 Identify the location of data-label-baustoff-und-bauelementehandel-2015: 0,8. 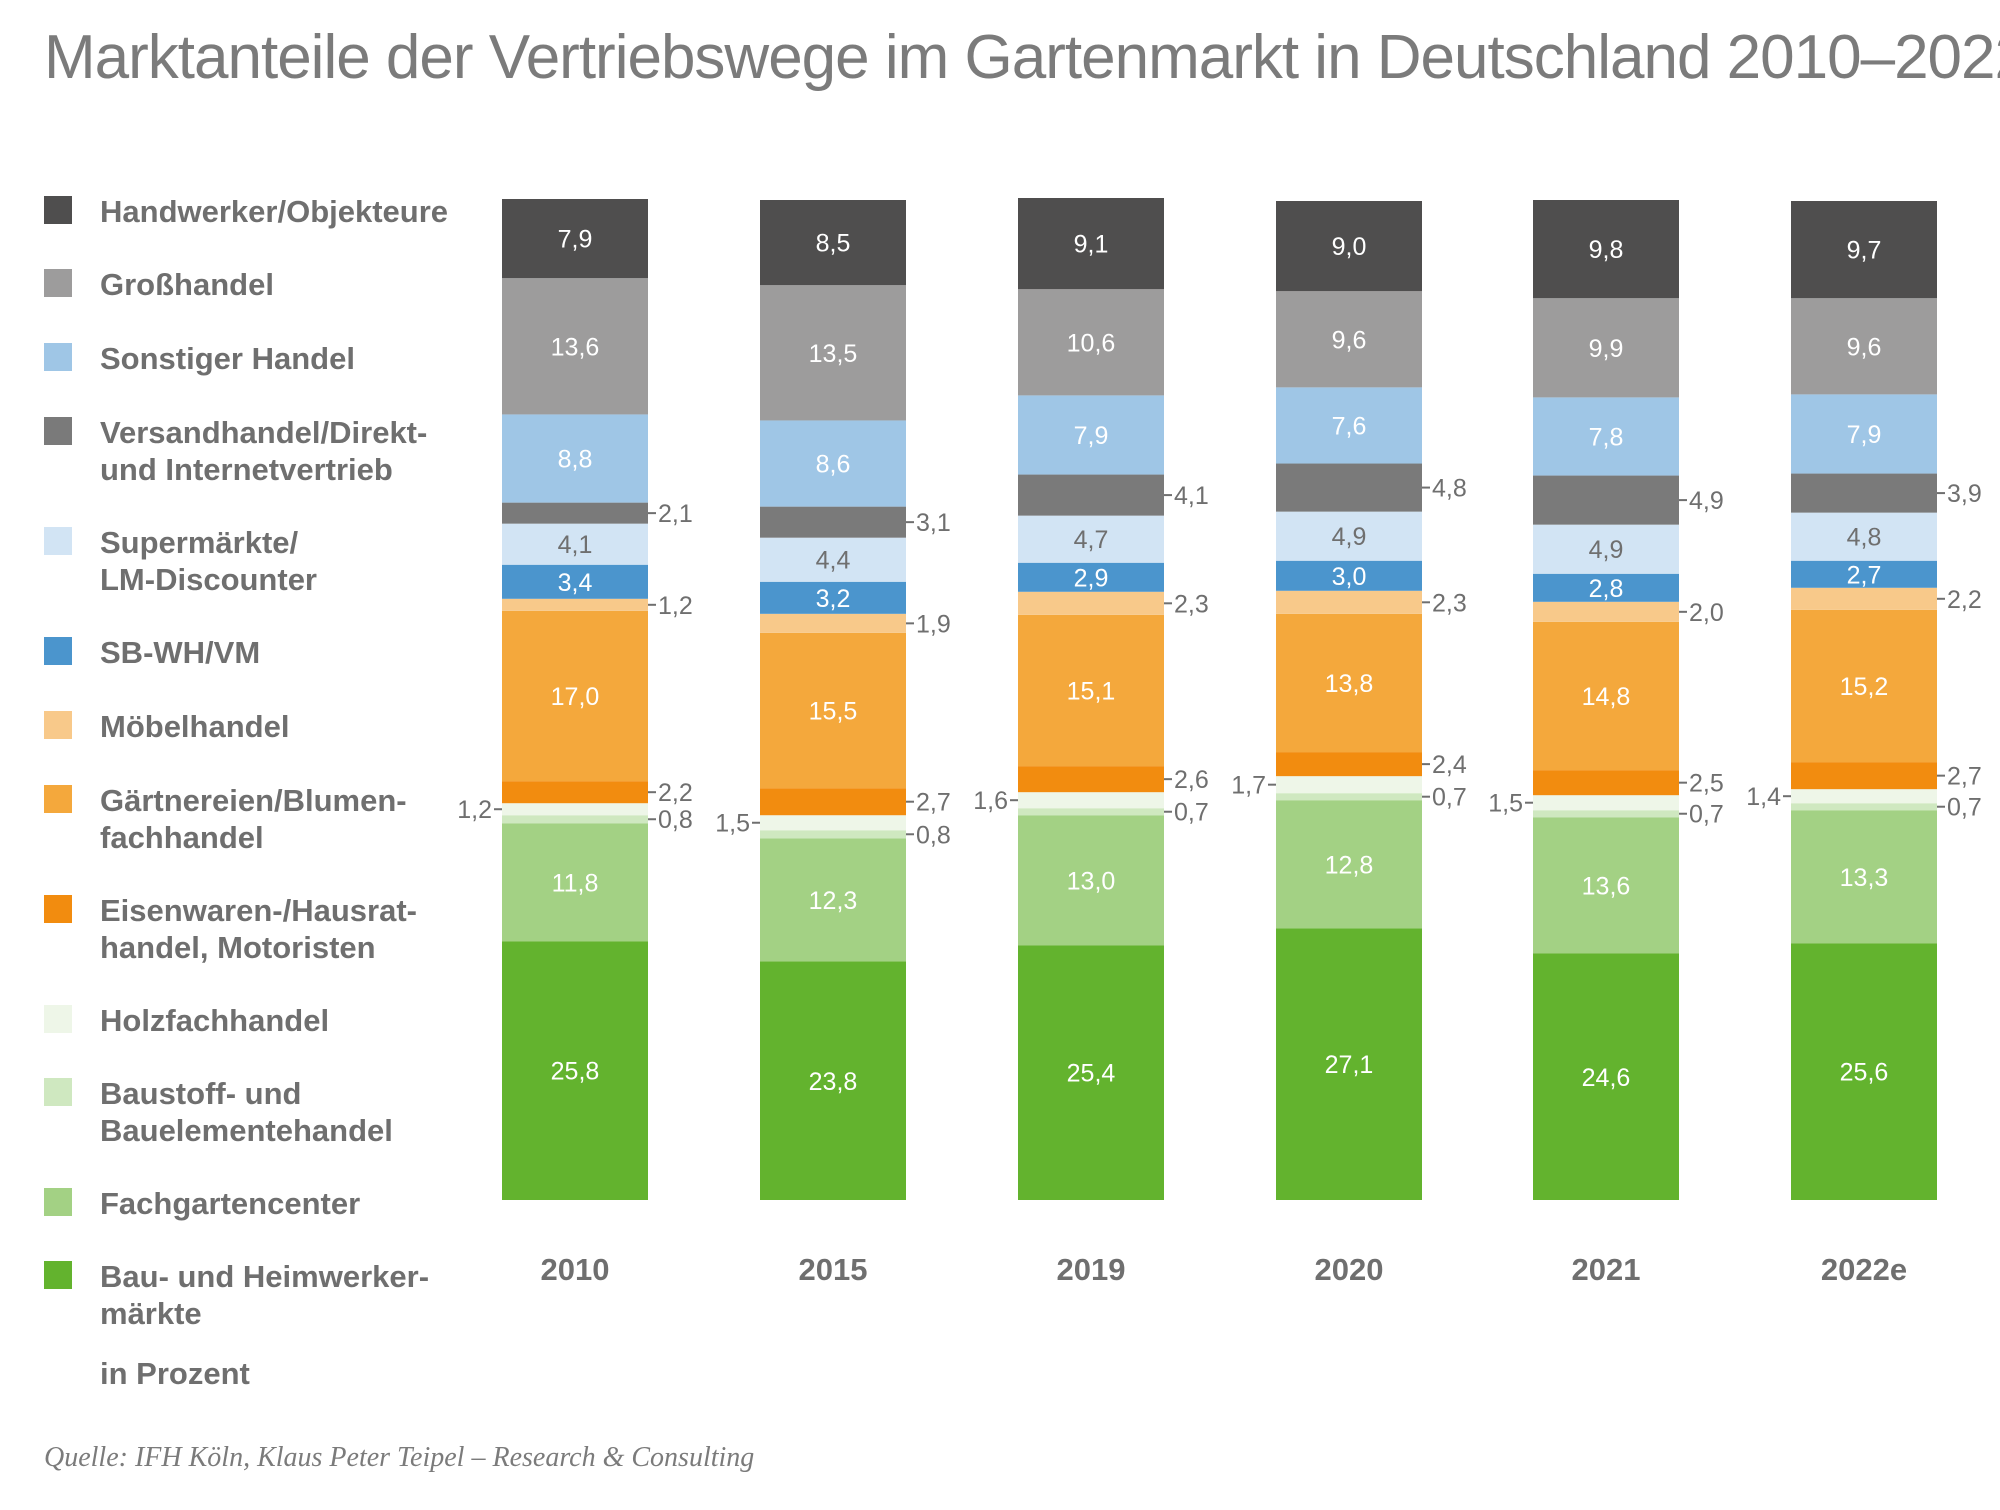
(933, 835).